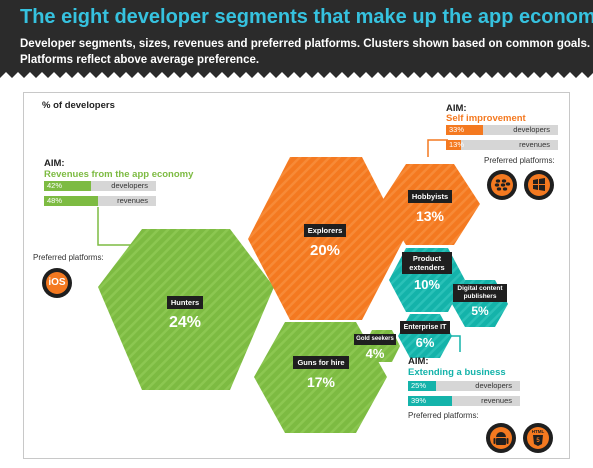  I want to click on html5-icon: 5 HTML, so click(538, 438).